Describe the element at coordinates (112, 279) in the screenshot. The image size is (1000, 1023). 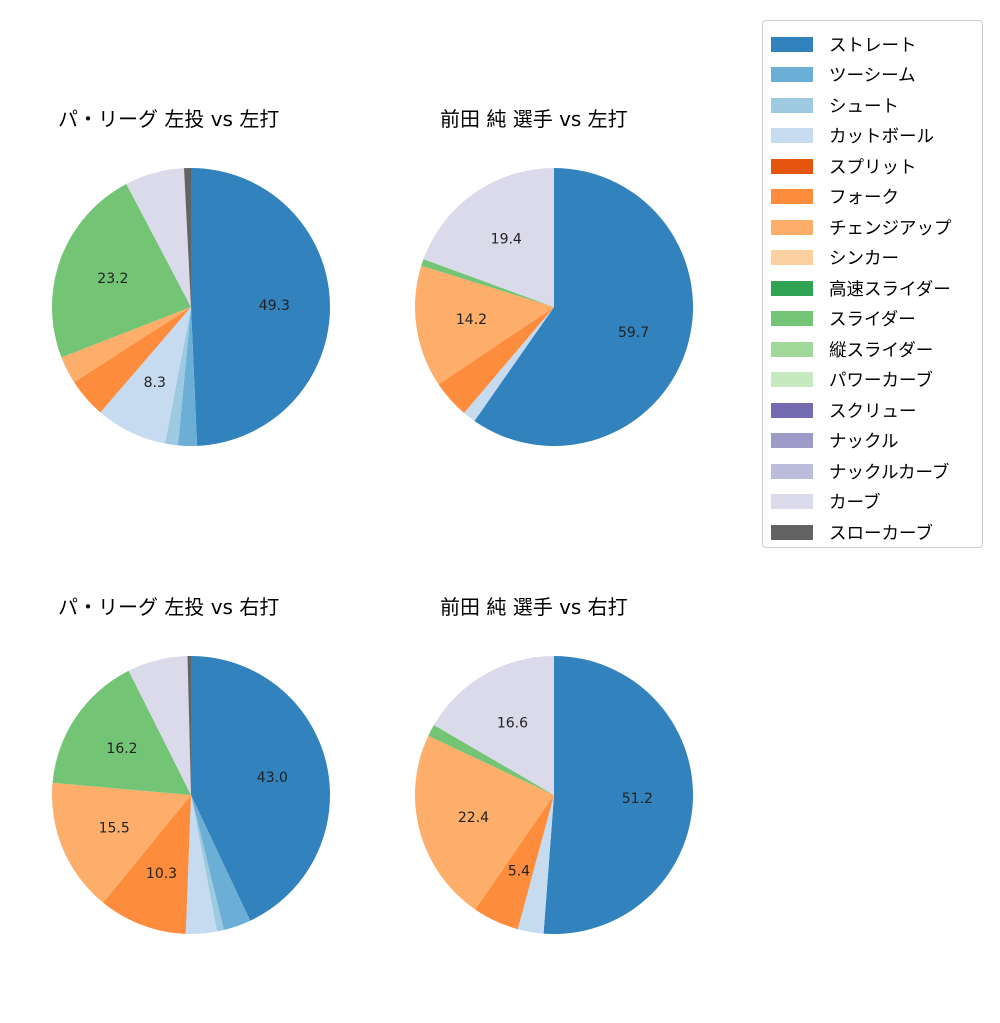
I see `slice-value-label: 23.2` at that location.